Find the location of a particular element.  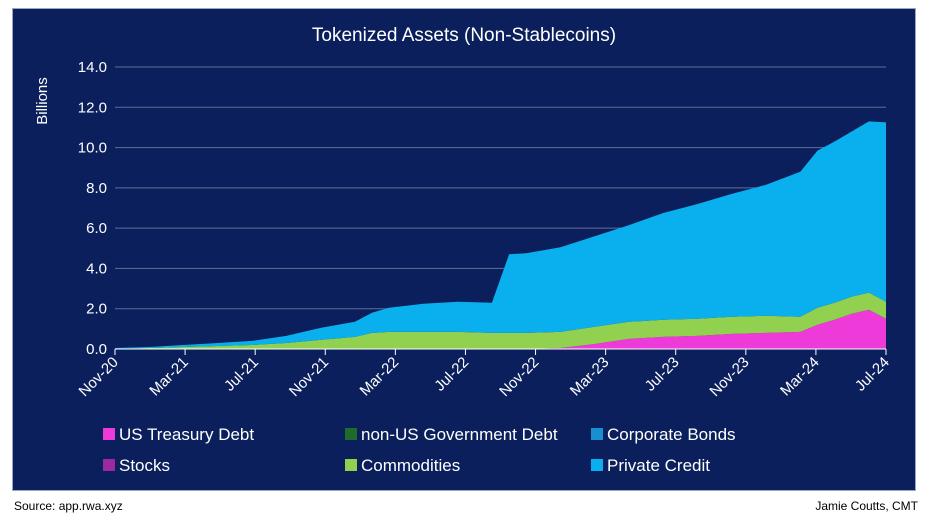

legend-label-corporate-bonds: Corporate Bonds is located at coordinates (671, 434).